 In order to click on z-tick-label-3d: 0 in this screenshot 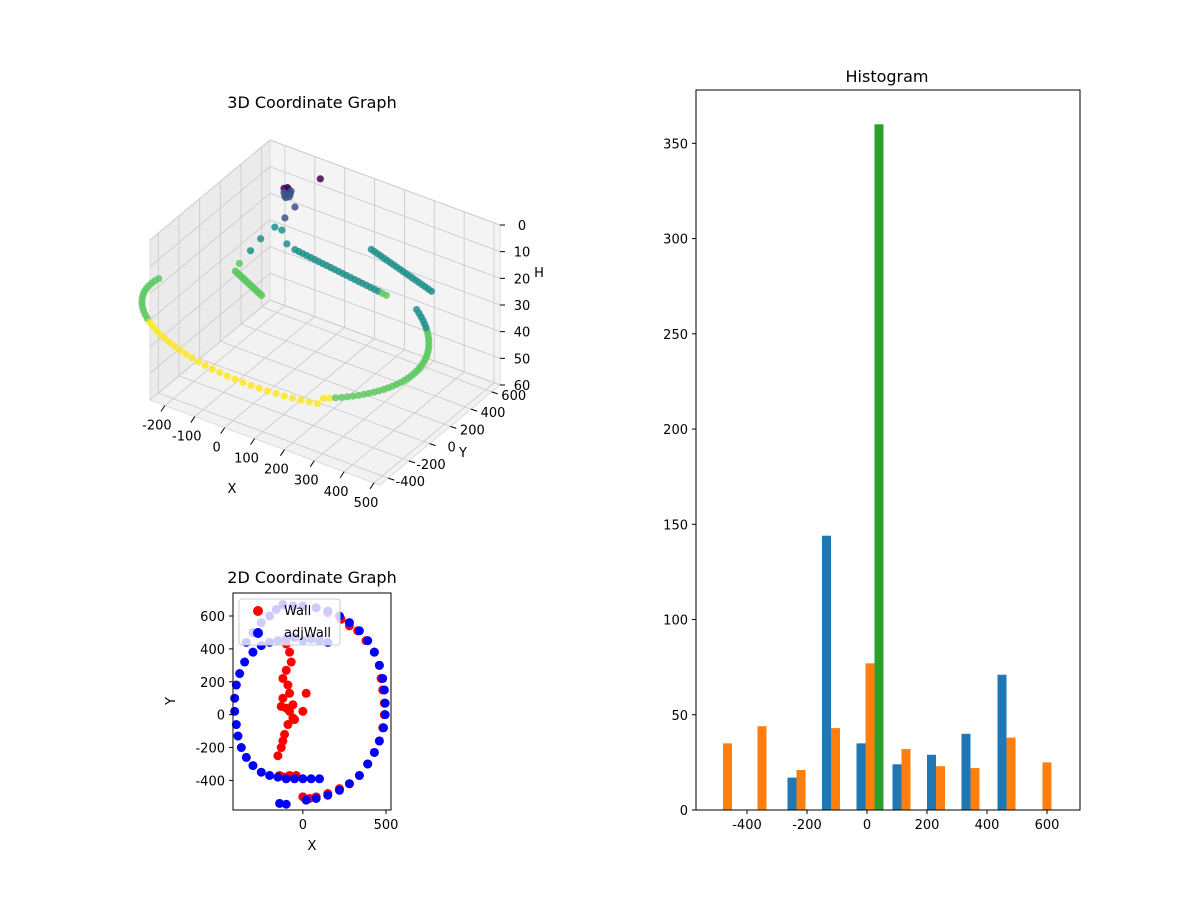, I will do `click(522, 226)`.